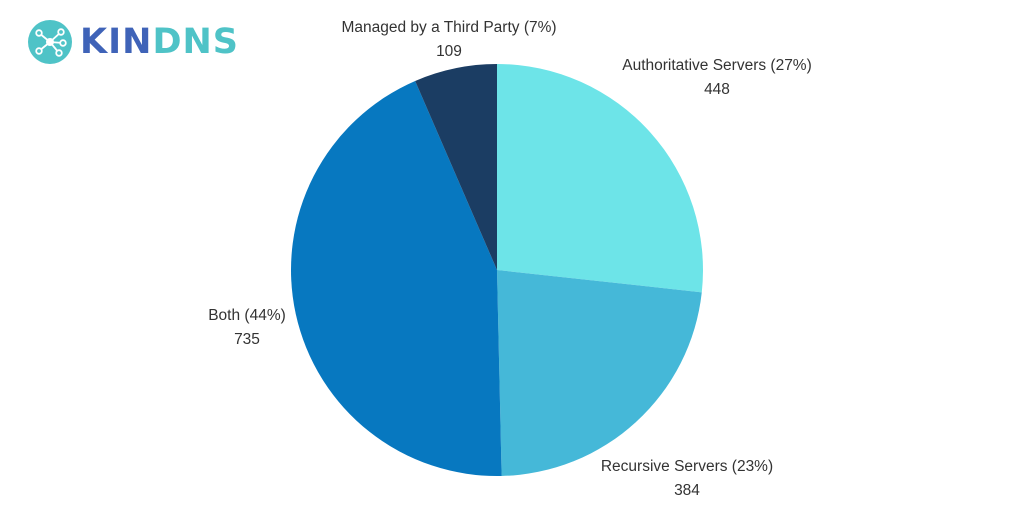 This screenshot has width=1024, height=512. What do you see at coordinates (717, 65) in the screenshot?
I see `slice-label: Authoritative Servers (27%)` at bounding box center [717, 65].